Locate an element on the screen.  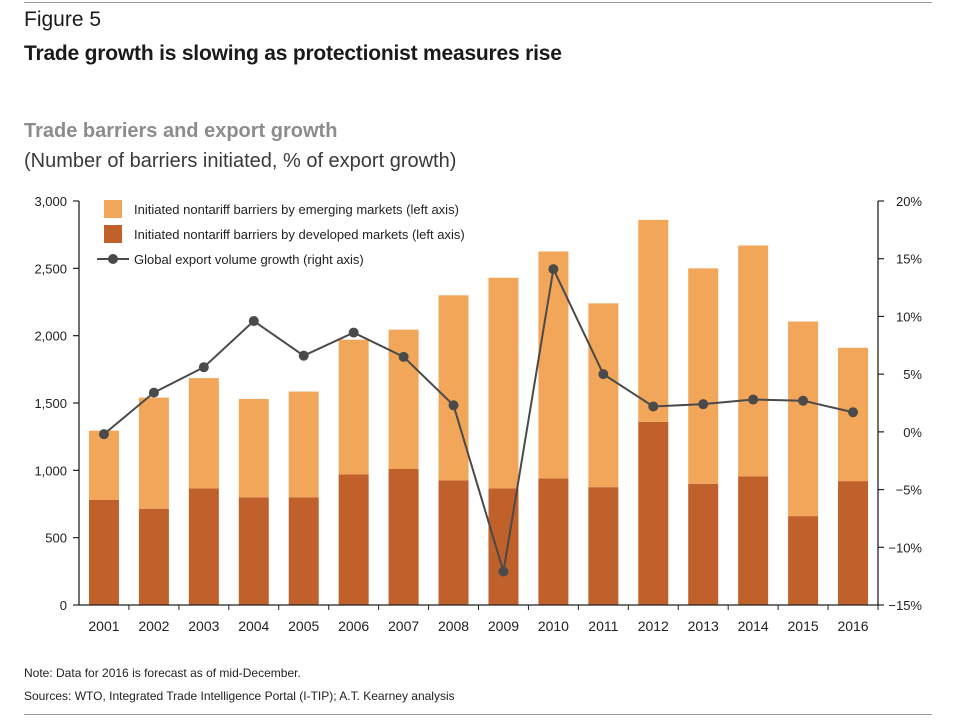
right-tick-label-15: 15% is located at coordinates (909, 259).